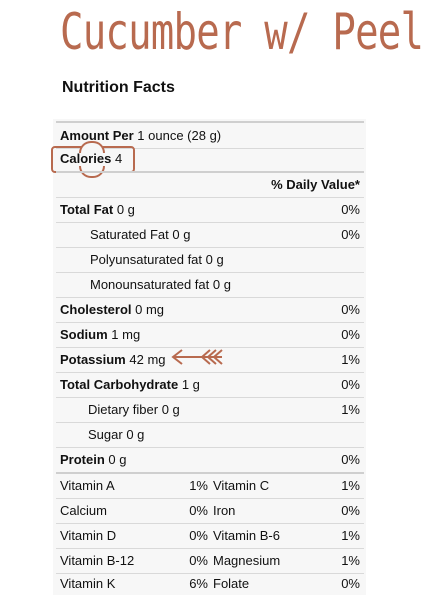 The height and width of the screenshot is (603, 428). What do you see at coordinates (87, 485) in the screenshot?
I see `vitamin-left-name: Vitamin A` at bounding box center [87, 485].